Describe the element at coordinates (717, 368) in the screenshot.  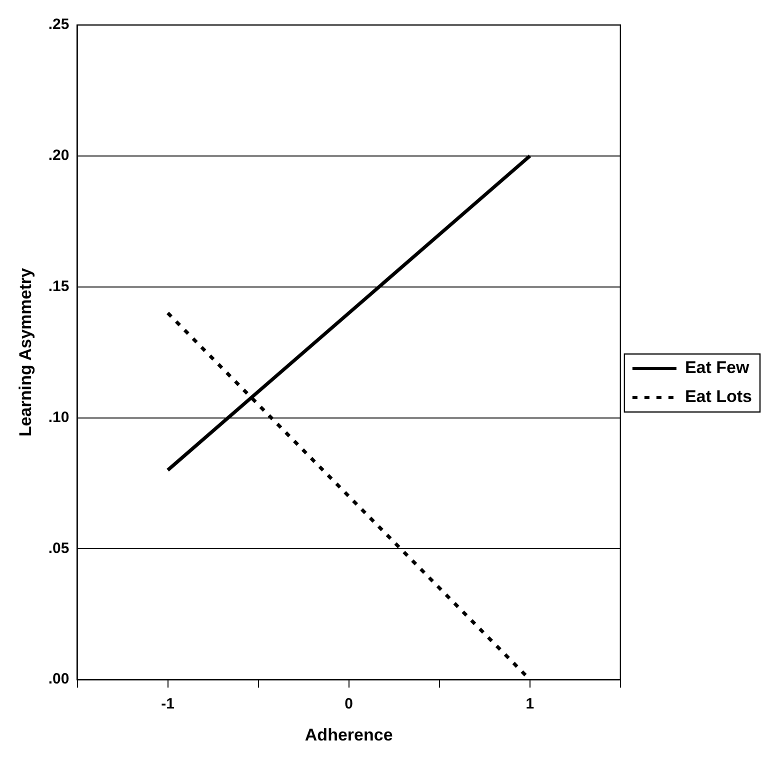
I see `legend-label: Eat Few` at that location.